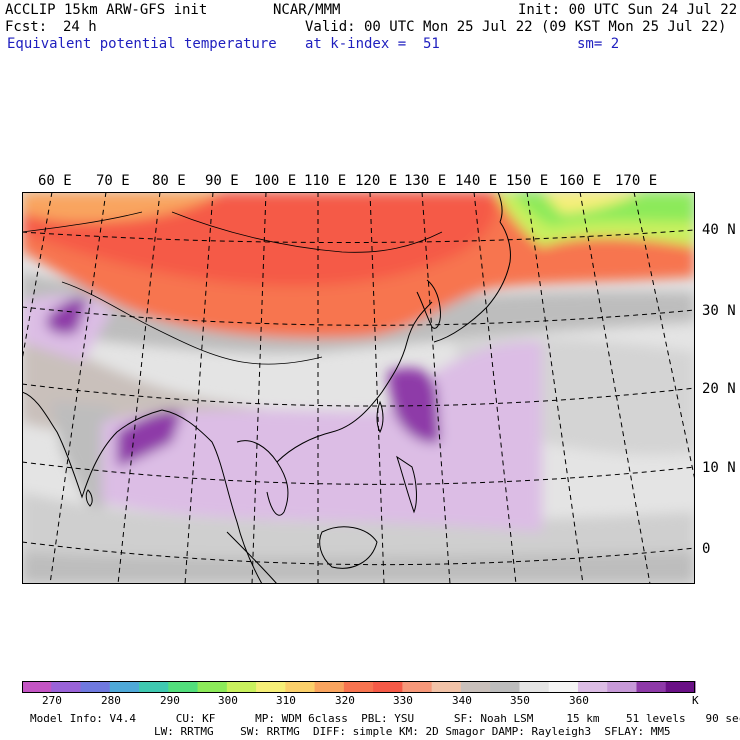 This screenshot has height=740, width=740. I want to click on border-kazakhstan, so click(82, 222).